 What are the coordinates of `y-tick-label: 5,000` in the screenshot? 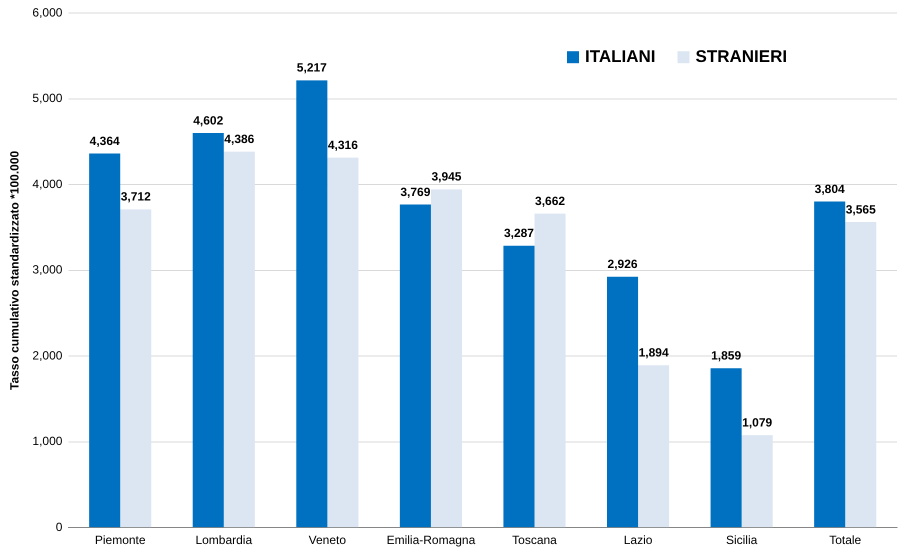 It's located at (47, 98).